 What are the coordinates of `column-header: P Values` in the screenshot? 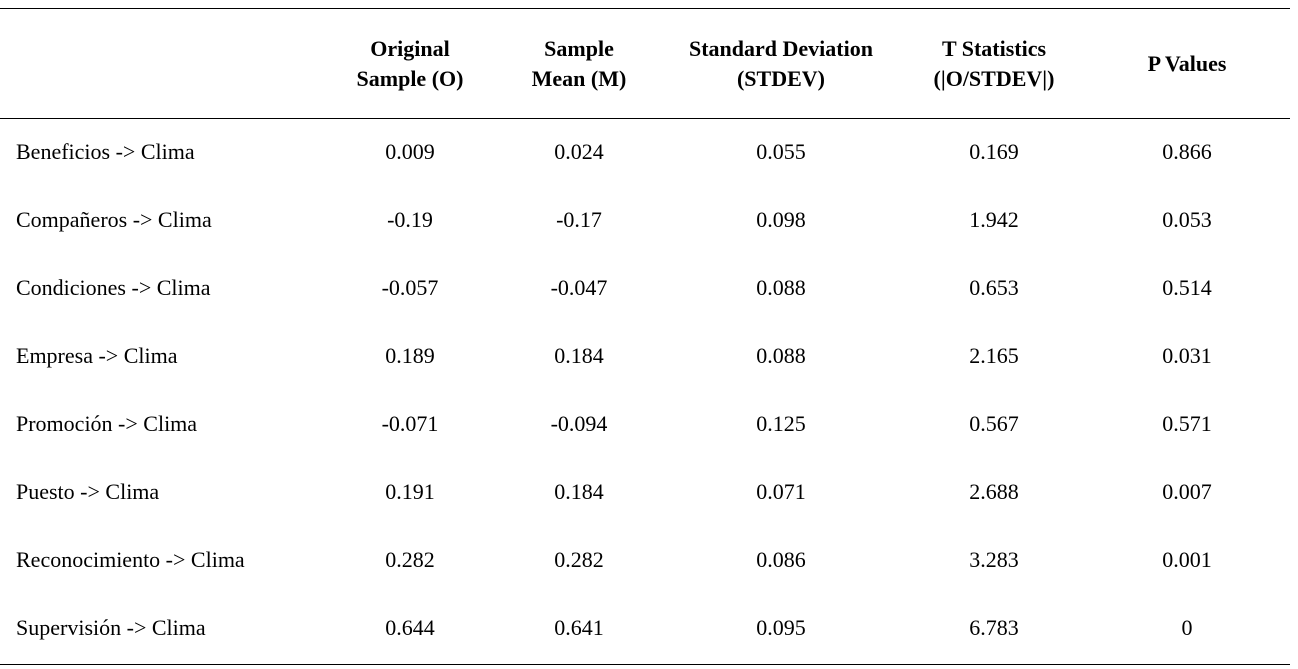 It's located at (1187, 63).